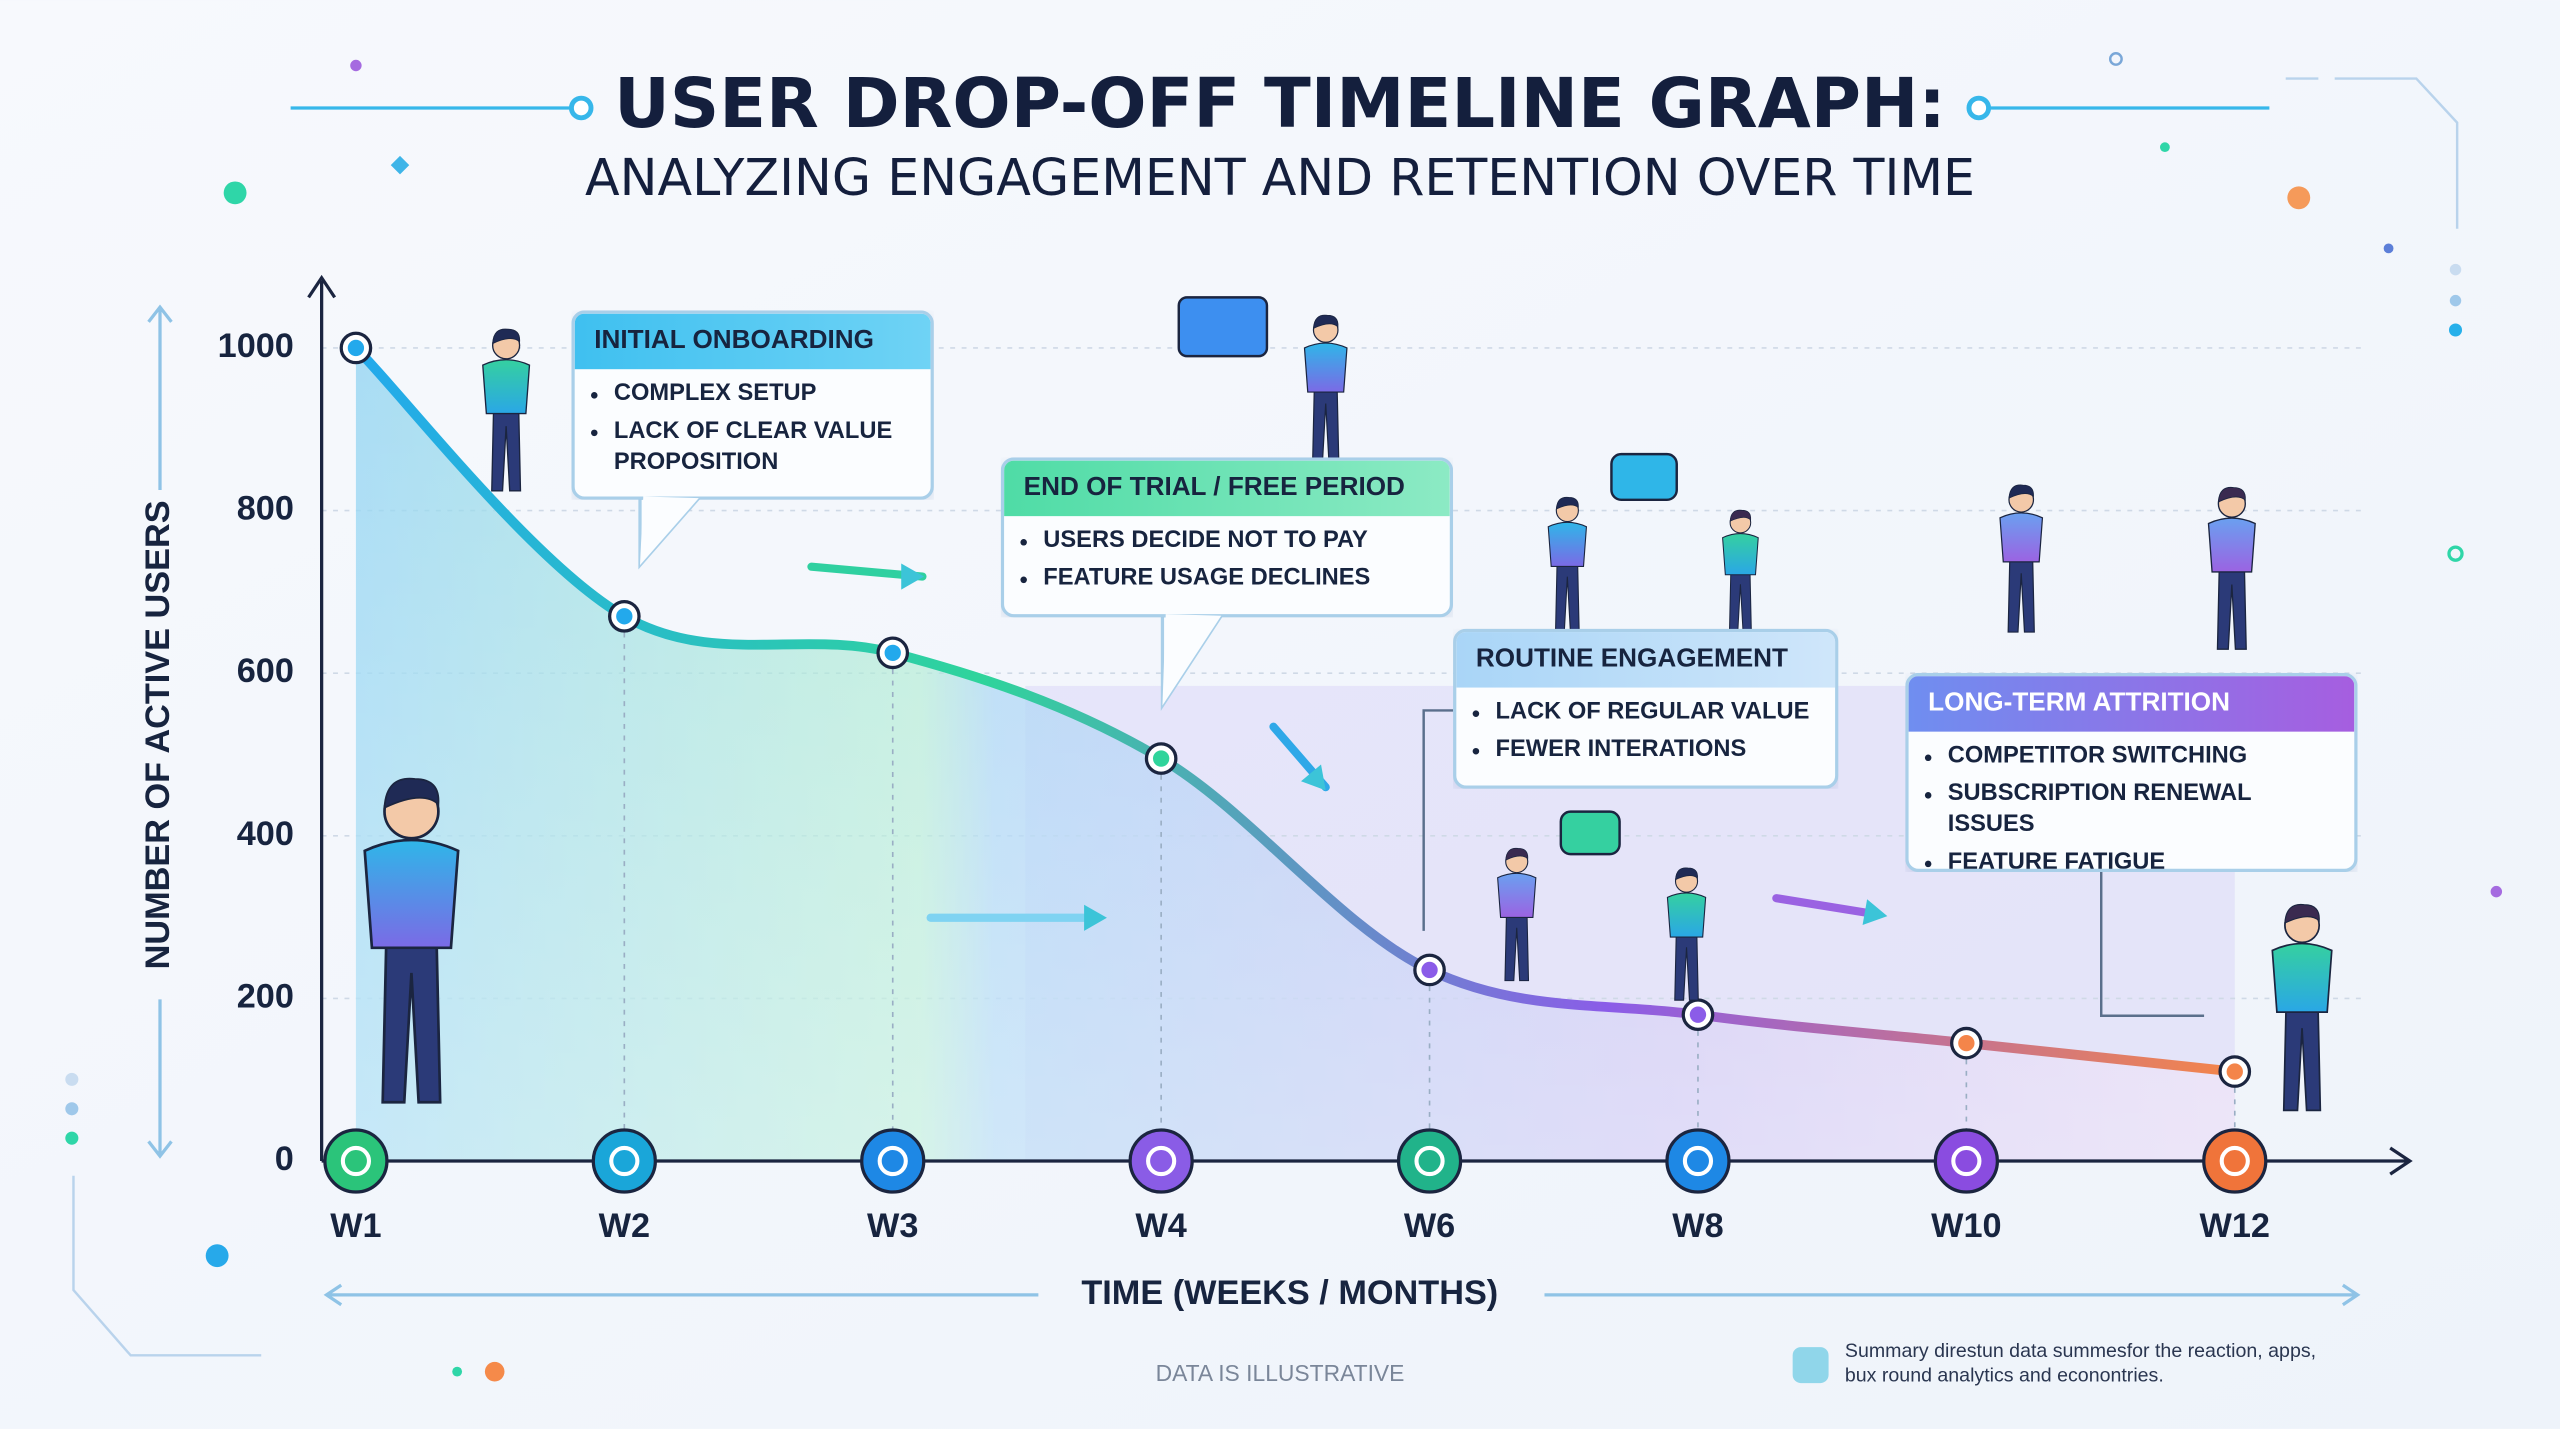  What do you see at coordinates (1280, 104) in the screenshot?
I see `chart-title: USER DROP-OFF TIMELINE GRAPH:` at bounding box center [1280, 104].